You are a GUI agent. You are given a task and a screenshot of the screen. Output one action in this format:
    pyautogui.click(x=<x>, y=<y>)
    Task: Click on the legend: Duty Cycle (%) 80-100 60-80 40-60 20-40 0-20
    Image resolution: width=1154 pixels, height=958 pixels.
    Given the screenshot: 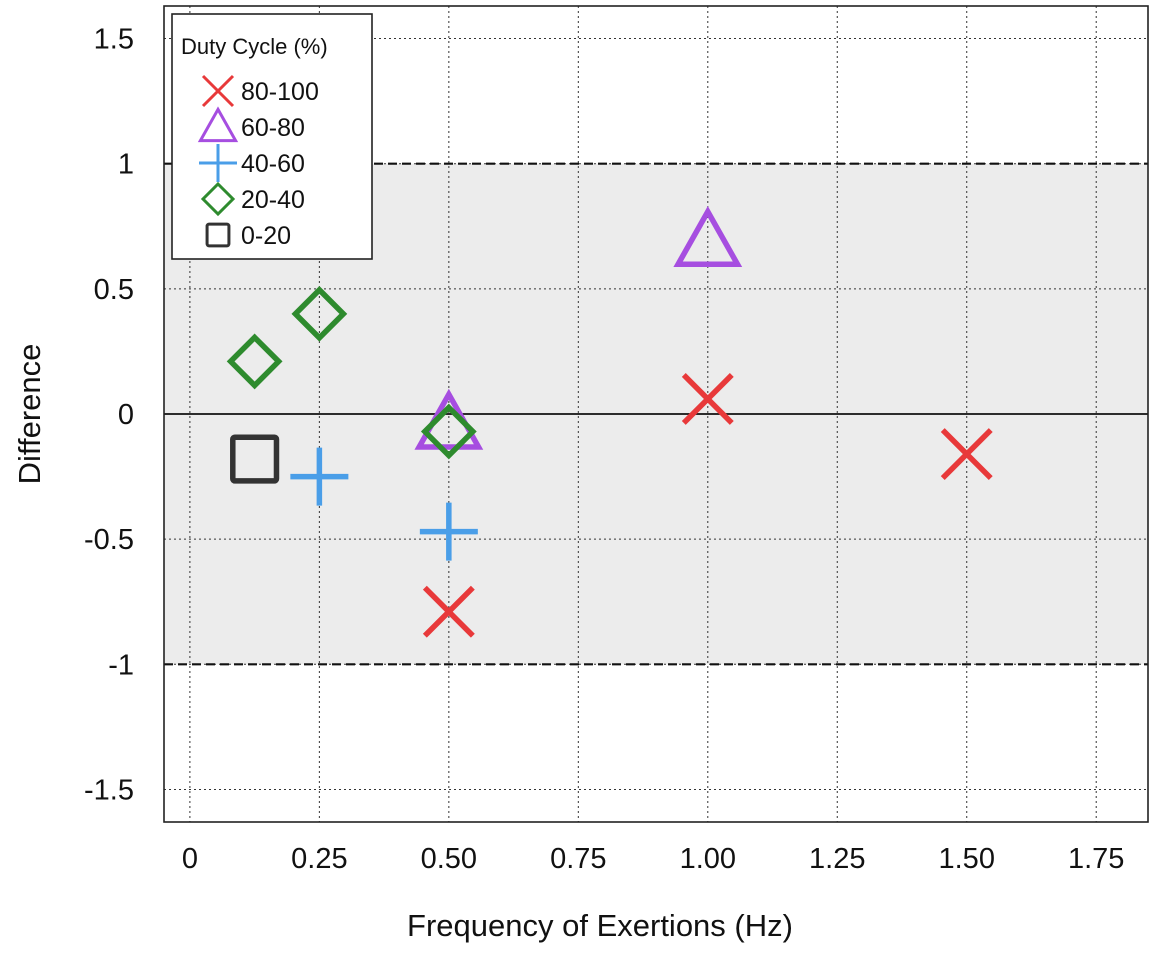 What is the action you would take?
    pyautogui.click(x=272, y=136)
    